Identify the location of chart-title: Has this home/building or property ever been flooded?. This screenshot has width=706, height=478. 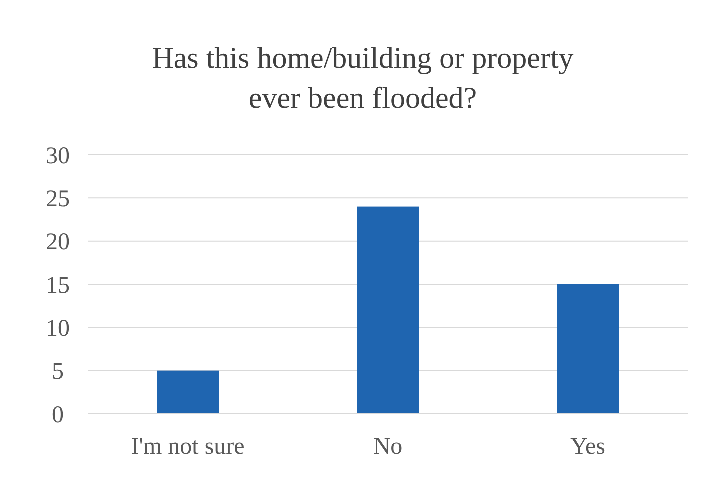
(363, 78).